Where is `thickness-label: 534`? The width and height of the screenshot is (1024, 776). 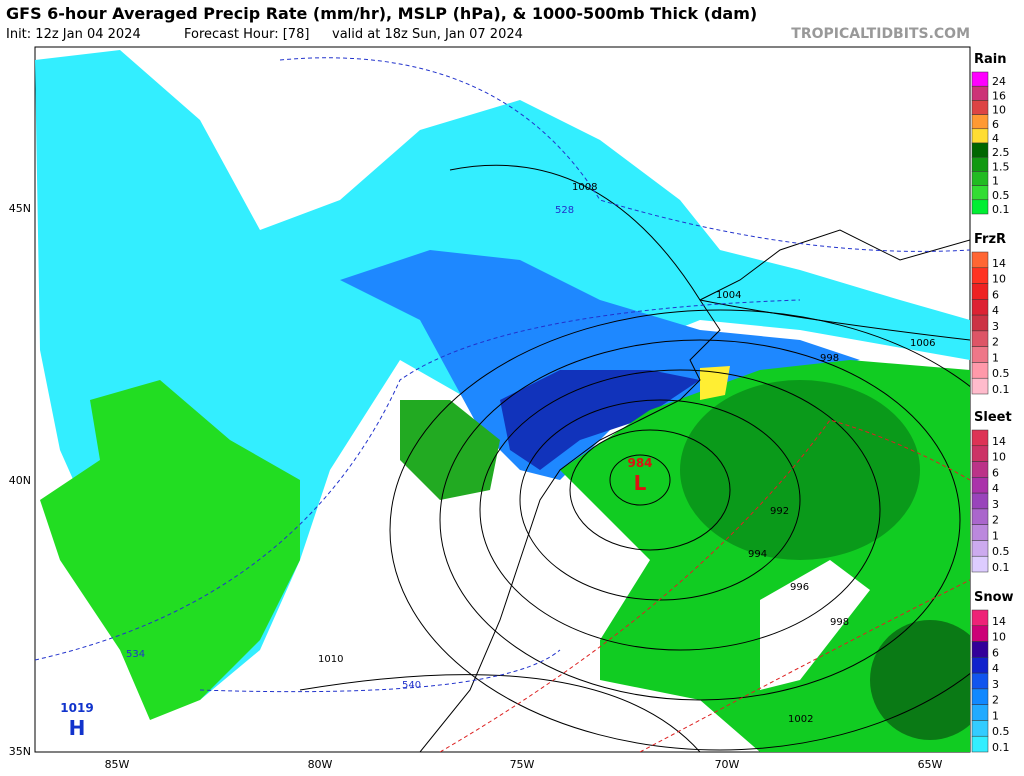 thickness-label: 534 is located at coordinates (135, 654).